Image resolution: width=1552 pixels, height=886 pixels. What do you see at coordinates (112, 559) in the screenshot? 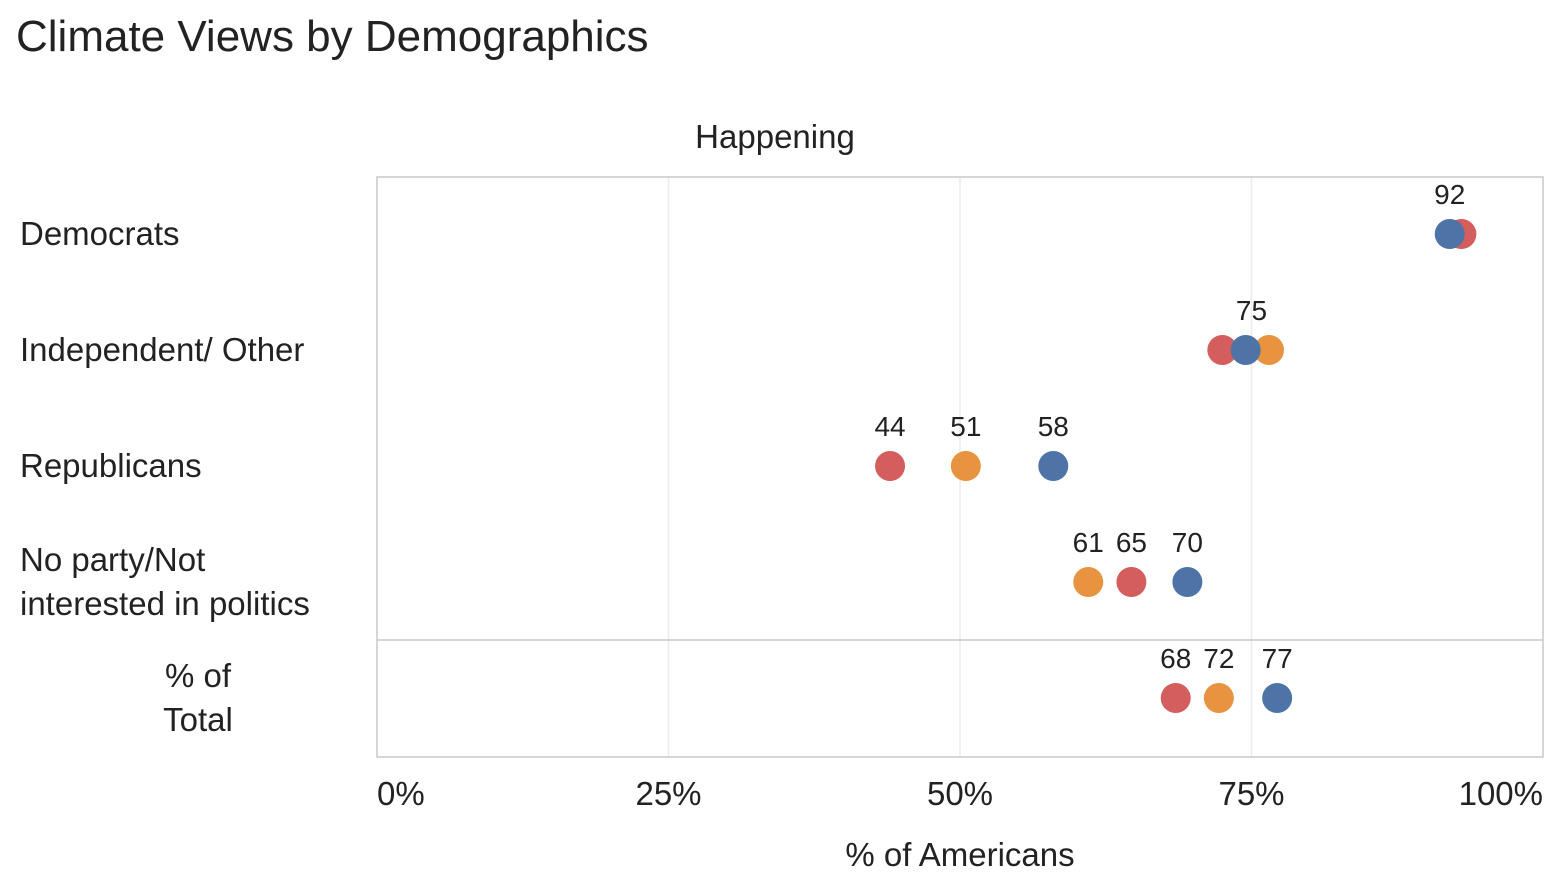
I see `row-label: No party/Not` at bounding box center [112, 559].